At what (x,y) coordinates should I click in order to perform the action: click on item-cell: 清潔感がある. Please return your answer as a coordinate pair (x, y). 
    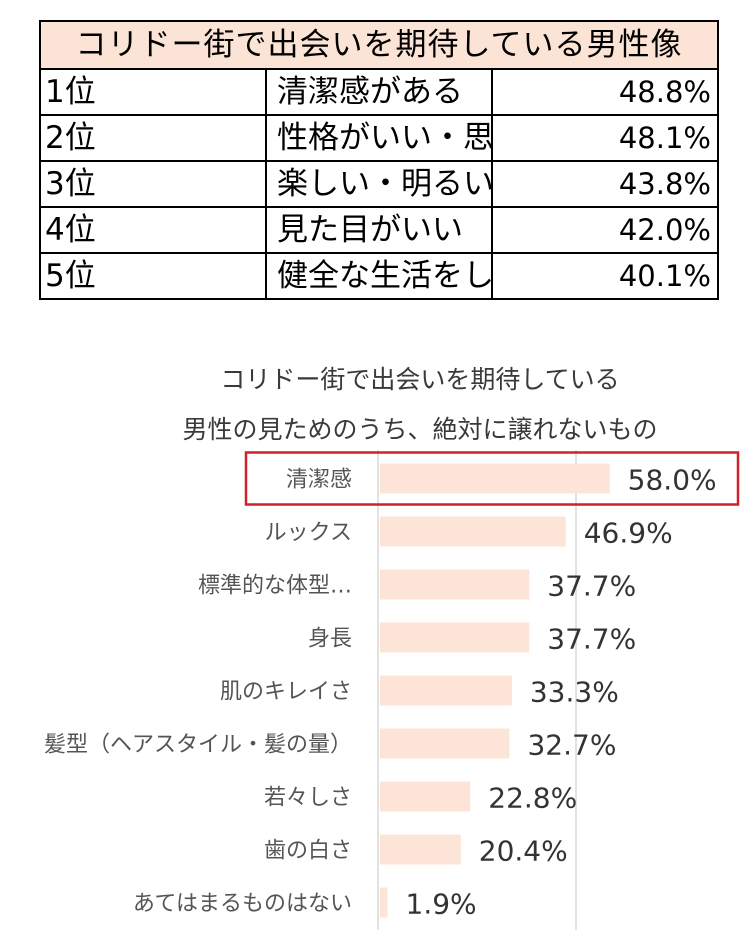
    Looking at the image, I should click on (379, 92).